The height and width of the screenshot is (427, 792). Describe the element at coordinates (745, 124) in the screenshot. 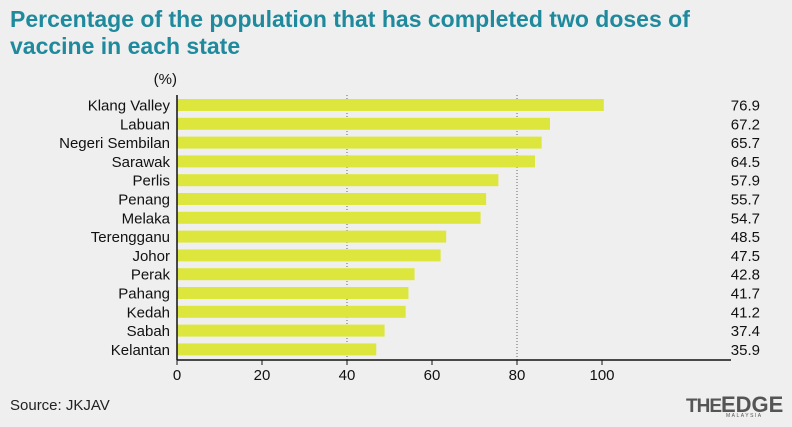

I see `value-label: 67.2` at that location.